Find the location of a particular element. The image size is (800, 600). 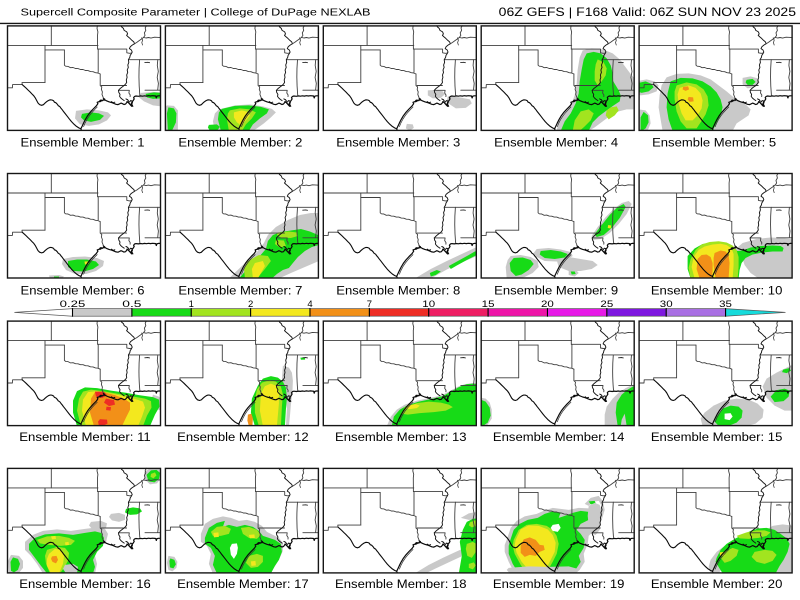

svg-text: Ensemble Member: 18 is located at coordinates (401, 584).